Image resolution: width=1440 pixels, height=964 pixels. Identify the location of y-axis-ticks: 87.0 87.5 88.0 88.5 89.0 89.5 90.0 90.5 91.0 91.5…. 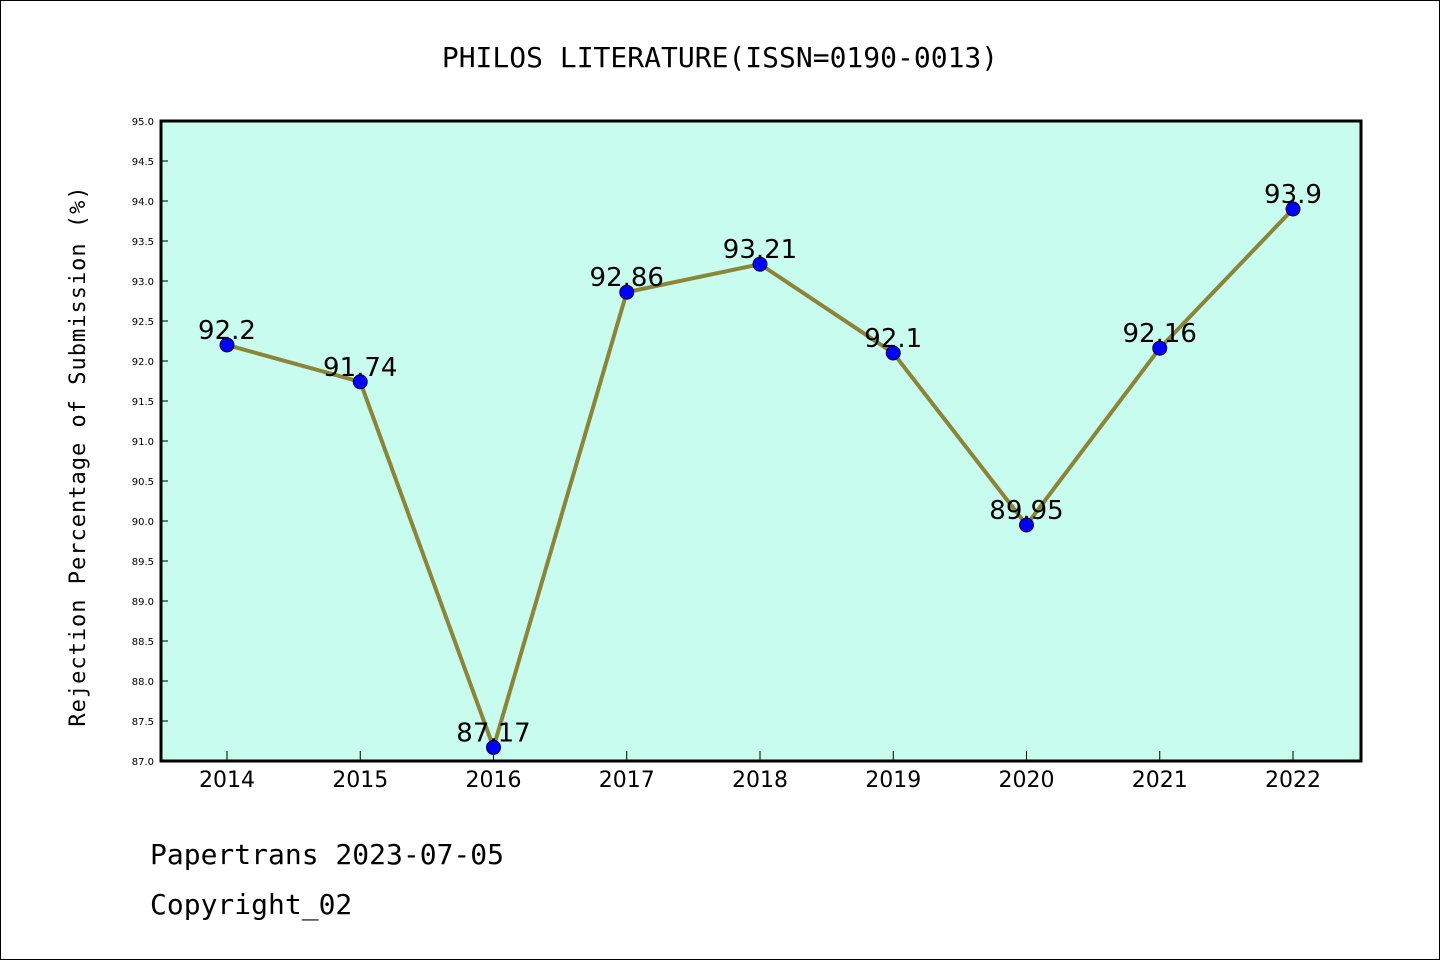
(150, 442).